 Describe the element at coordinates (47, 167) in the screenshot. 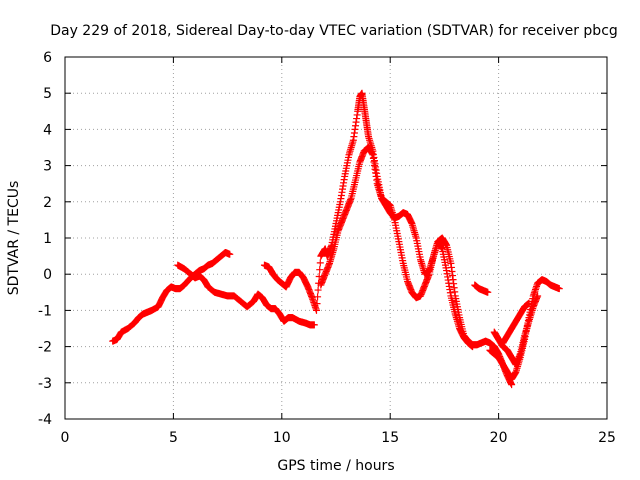

I see `y-tick-label: 3` at that location.